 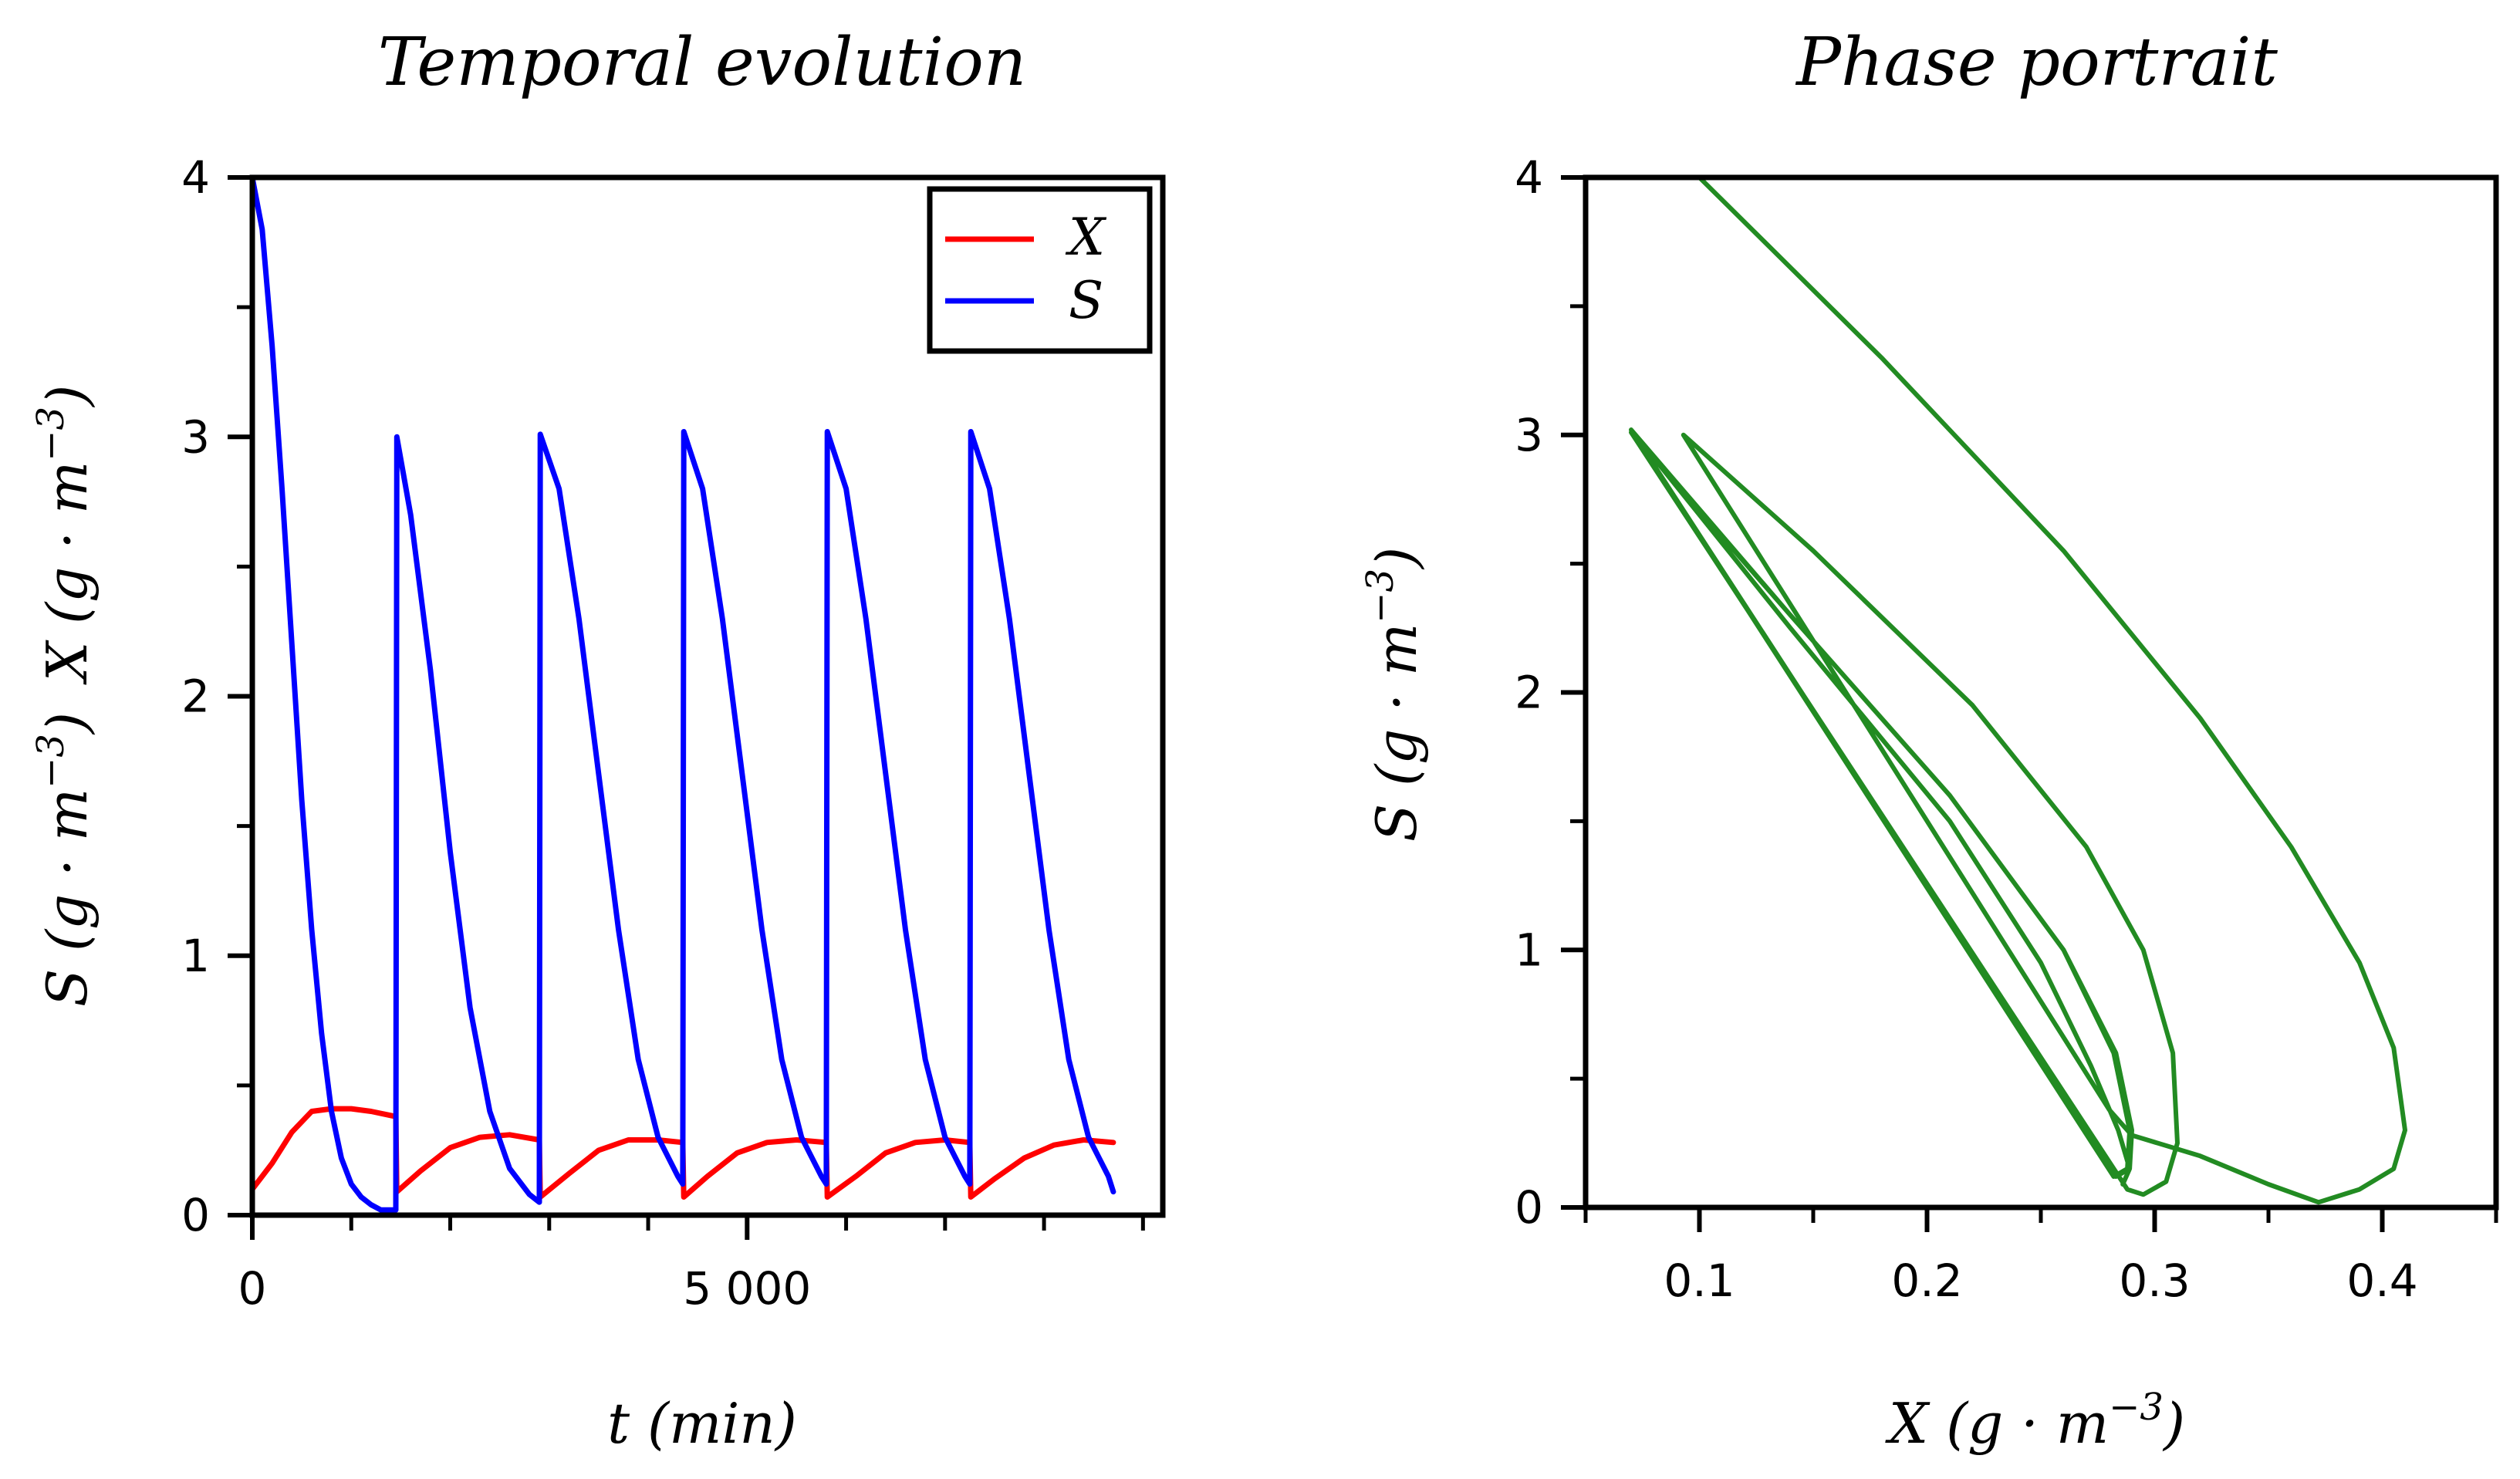 I want to click on x-axis-unit: (min), so click(x=722, y=1423).